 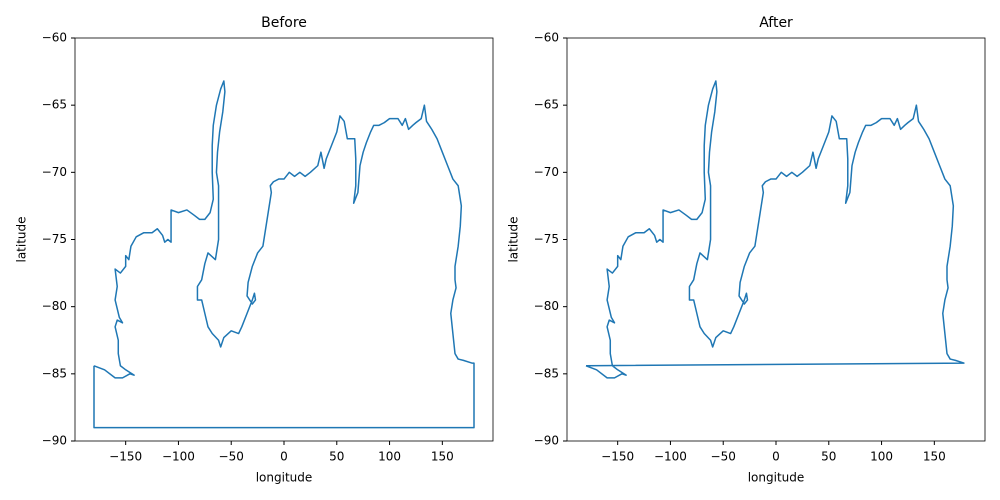 What do you see at coordinates (284, 23) in the screenshot?
I see `panel-title: Before` at bounding box center [284, 23].